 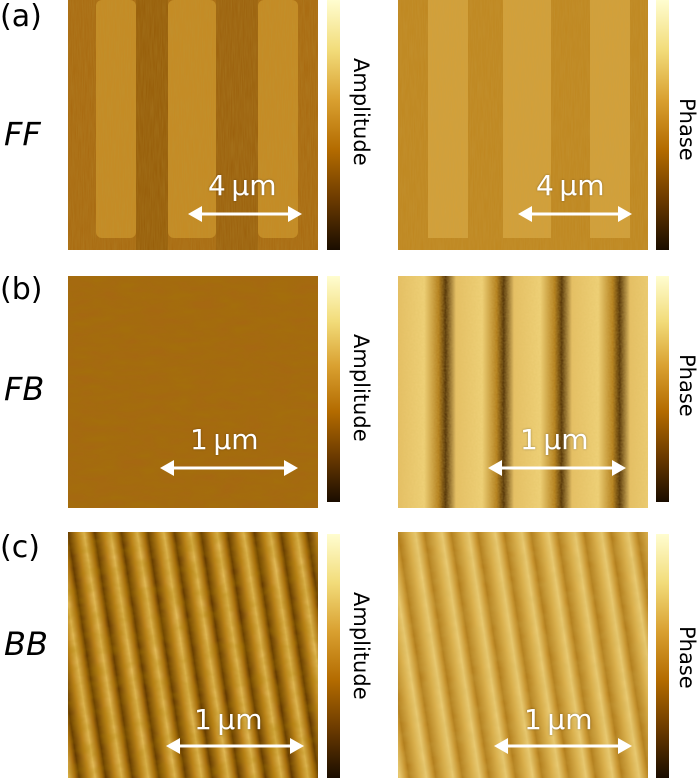 What do you see at coordinates (193, 125) in the screenshot?
I see `afm-image-ff-amplitude` at bounding box center [193, 125].